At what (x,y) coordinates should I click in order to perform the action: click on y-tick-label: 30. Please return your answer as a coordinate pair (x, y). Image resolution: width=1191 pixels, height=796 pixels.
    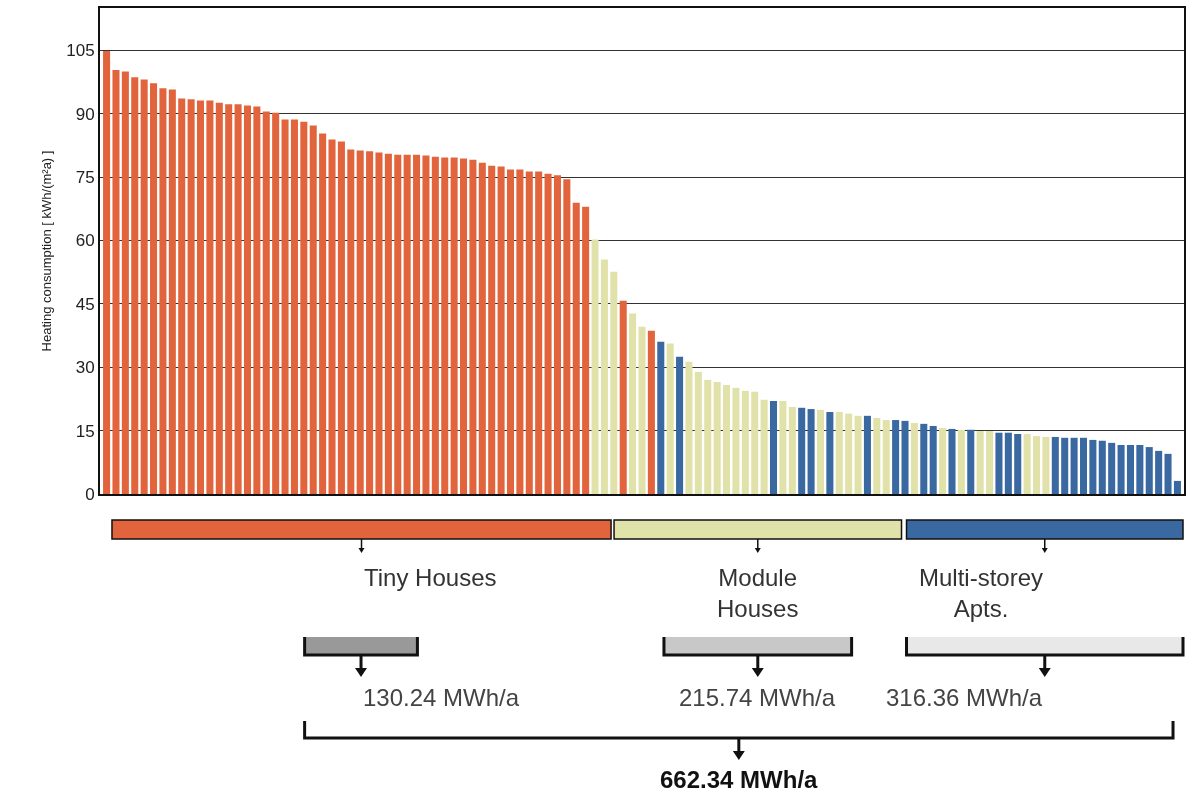
    Looking at the image, I should click on (85, 368).